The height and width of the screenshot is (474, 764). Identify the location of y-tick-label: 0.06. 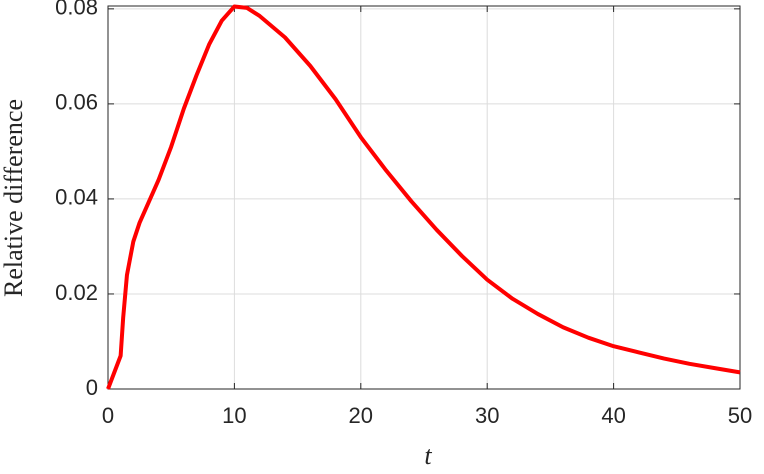
(76, 102).